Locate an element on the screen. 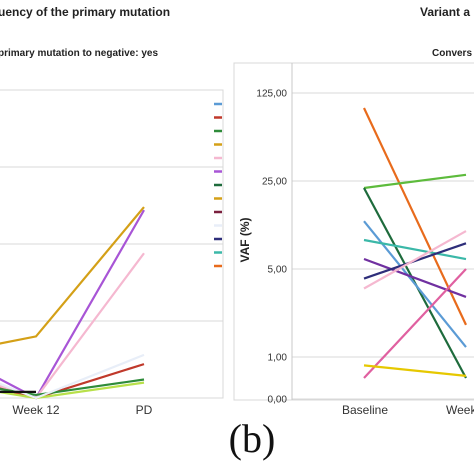  right-y-tick-labels: 0,00 1,00 5,00 25,00 125,00 is located at coordinates (271, 247).